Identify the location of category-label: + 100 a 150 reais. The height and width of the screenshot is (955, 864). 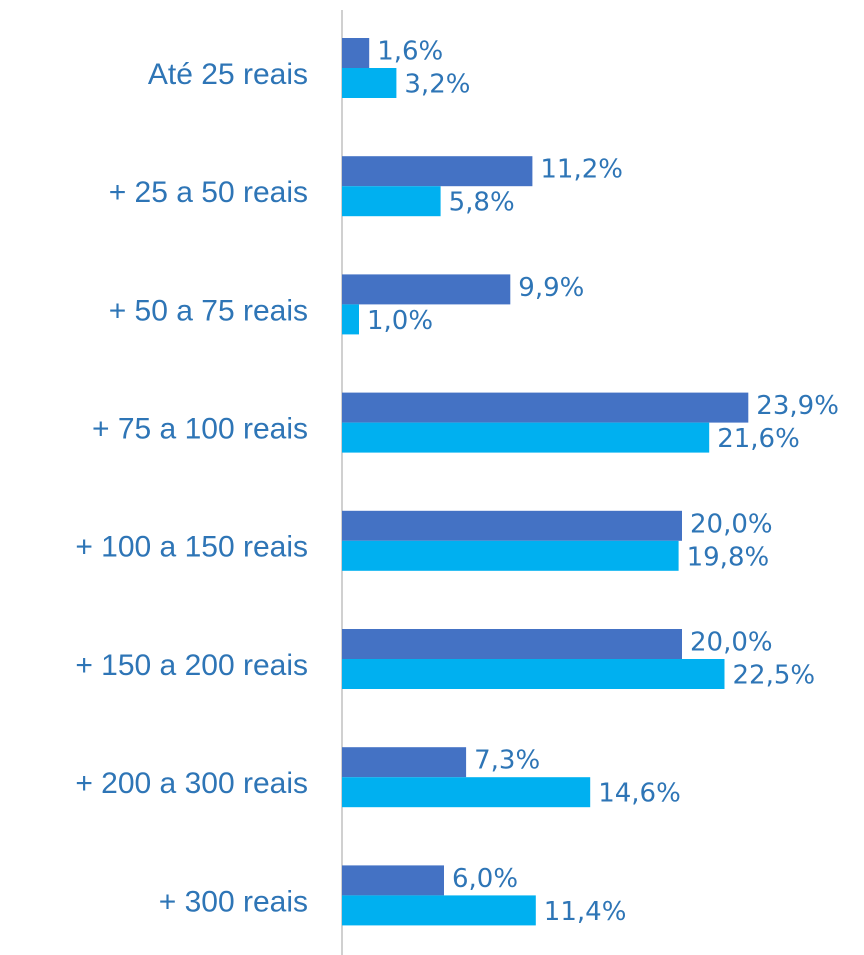
(191, 547).